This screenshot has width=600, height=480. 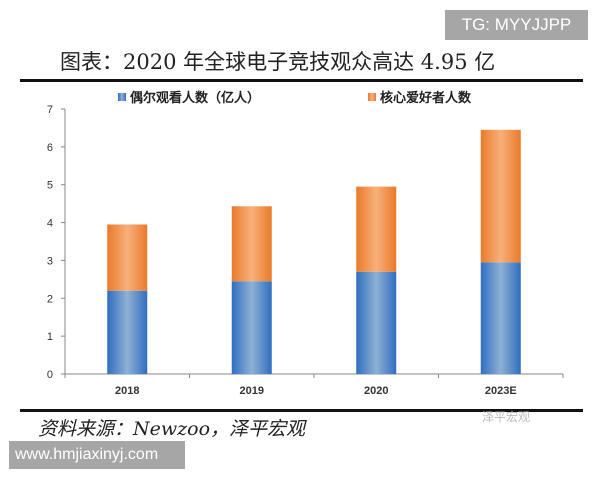 What do you see at coordinates (301, 80) in the screenshot?
I see `top-rule` at bounding box center [301, 80].